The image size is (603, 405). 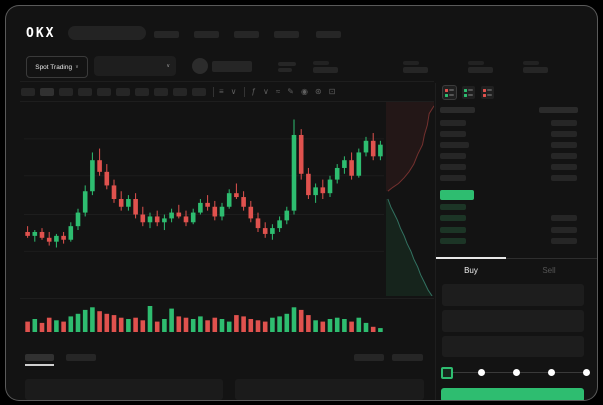 I want to click on amount-slider, so click(x=515, y=373).